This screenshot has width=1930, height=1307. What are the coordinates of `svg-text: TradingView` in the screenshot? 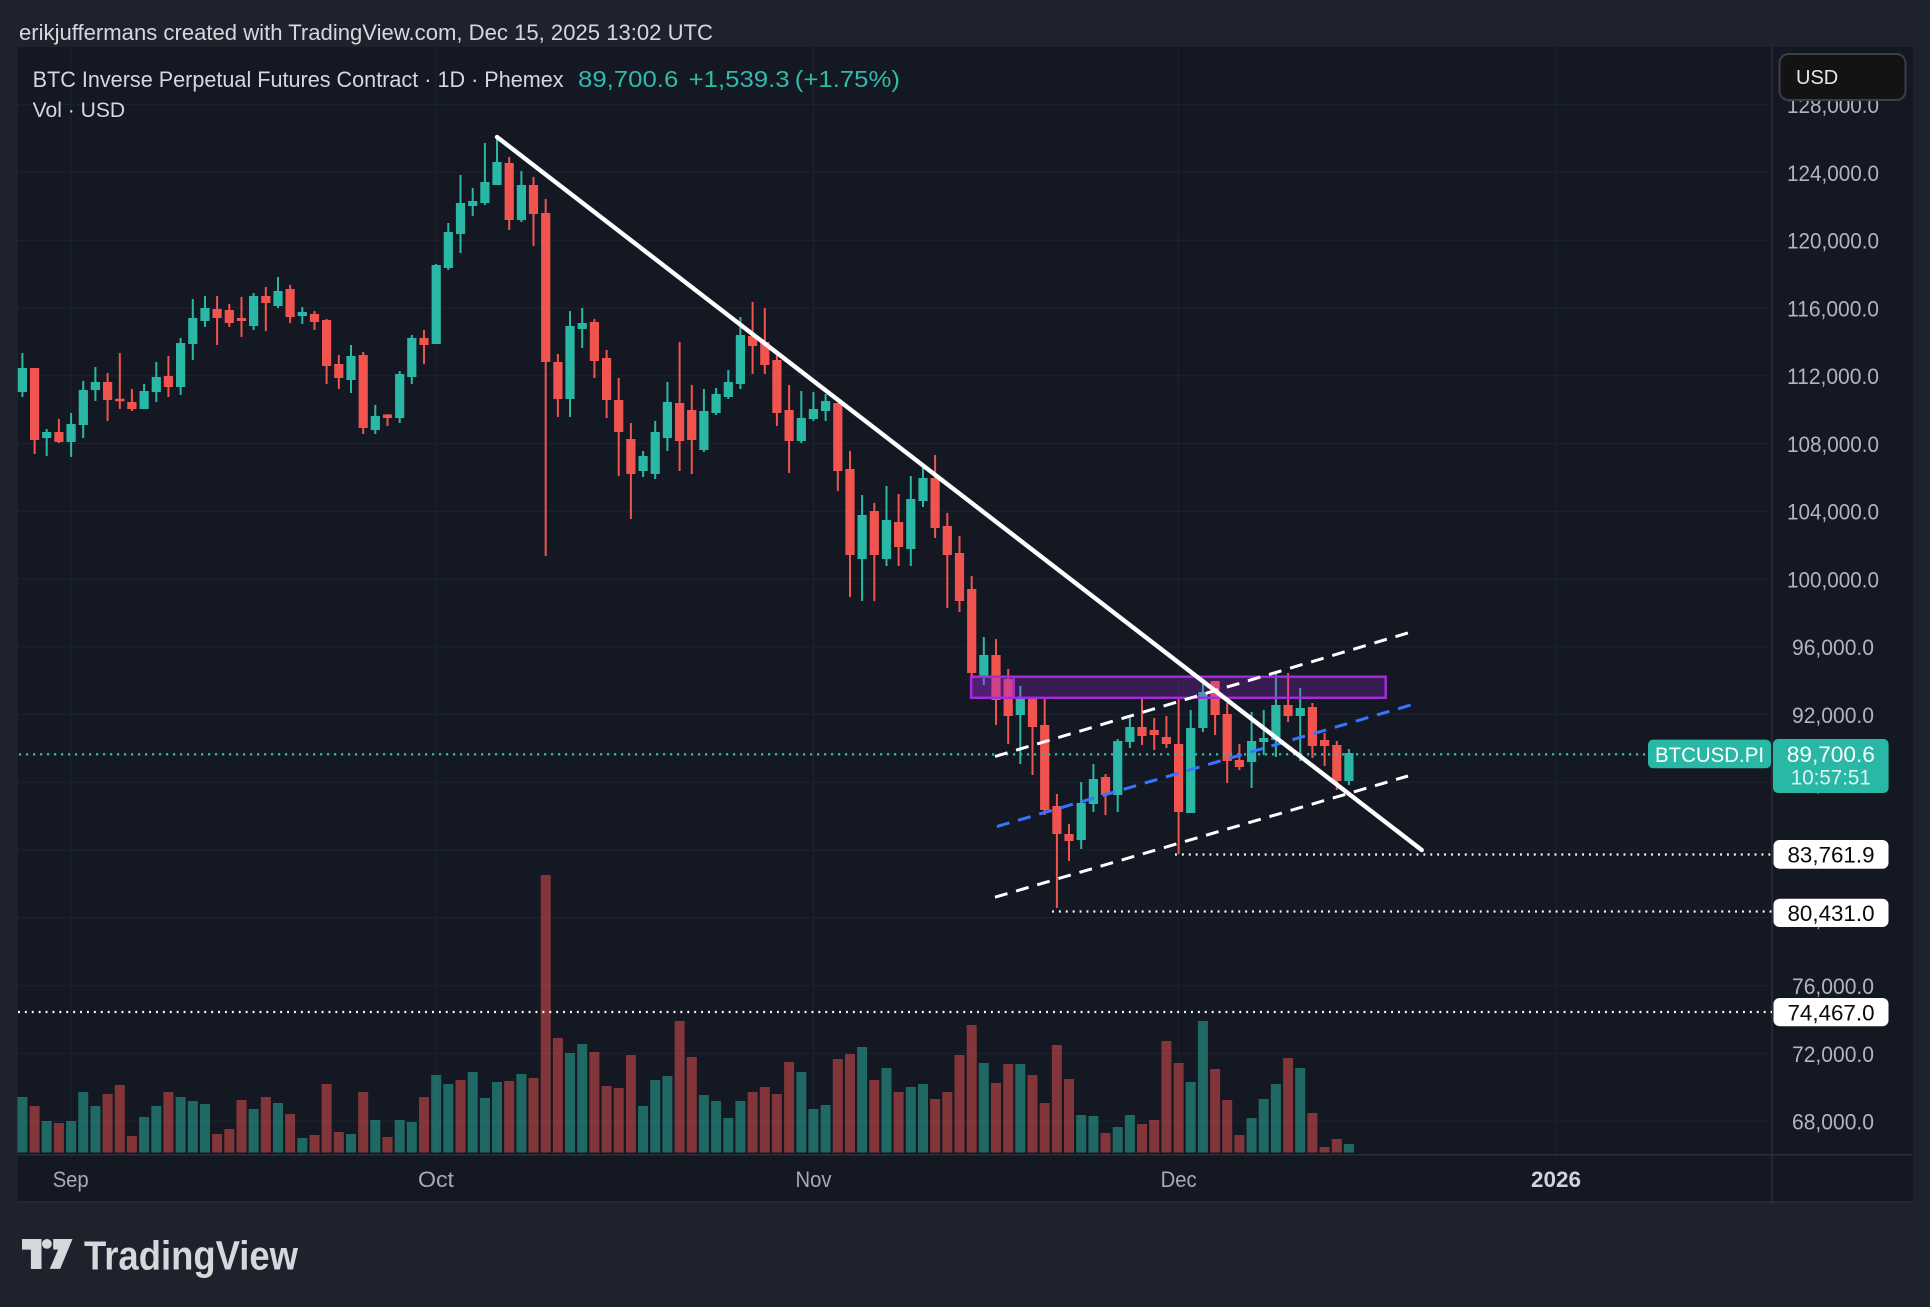 It's located at (191, 1256).